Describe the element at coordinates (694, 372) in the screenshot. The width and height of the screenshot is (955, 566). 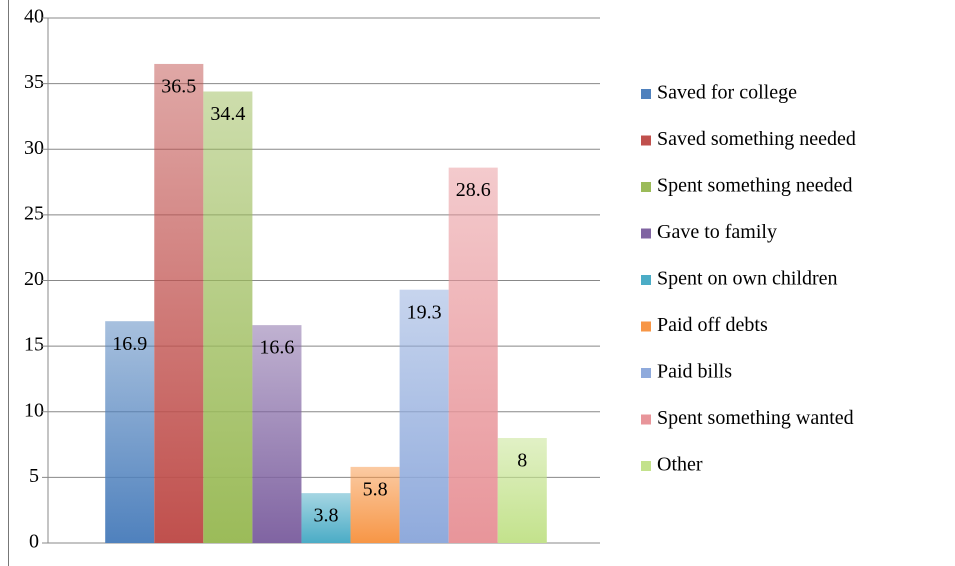
I see `legend-label: Paid bills` at that location.